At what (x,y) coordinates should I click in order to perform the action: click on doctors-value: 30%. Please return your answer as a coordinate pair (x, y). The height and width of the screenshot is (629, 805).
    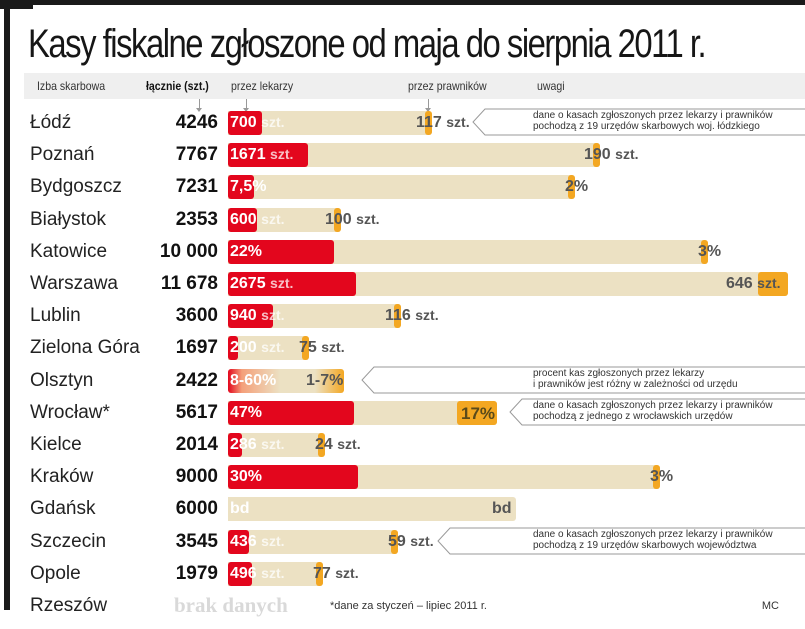
    Looking at the image, I should click on (246, 477).